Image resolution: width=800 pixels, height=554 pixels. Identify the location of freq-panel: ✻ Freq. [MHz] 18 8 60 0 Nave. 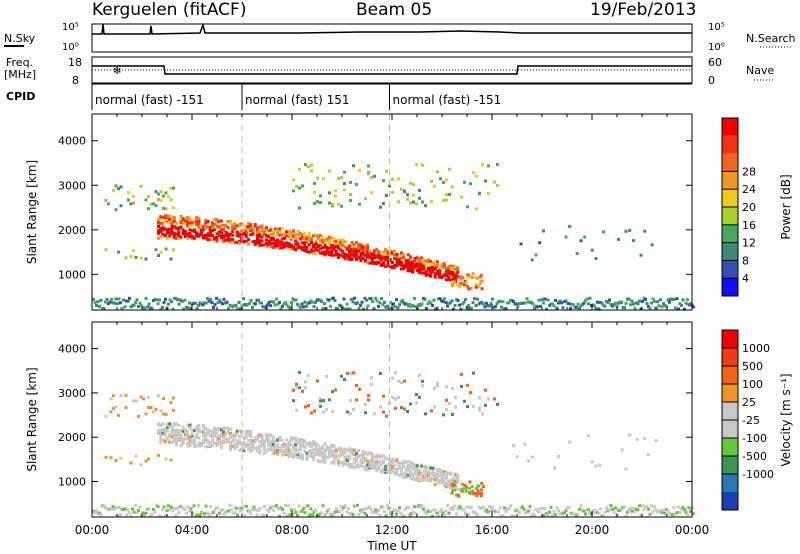
(389, 71).